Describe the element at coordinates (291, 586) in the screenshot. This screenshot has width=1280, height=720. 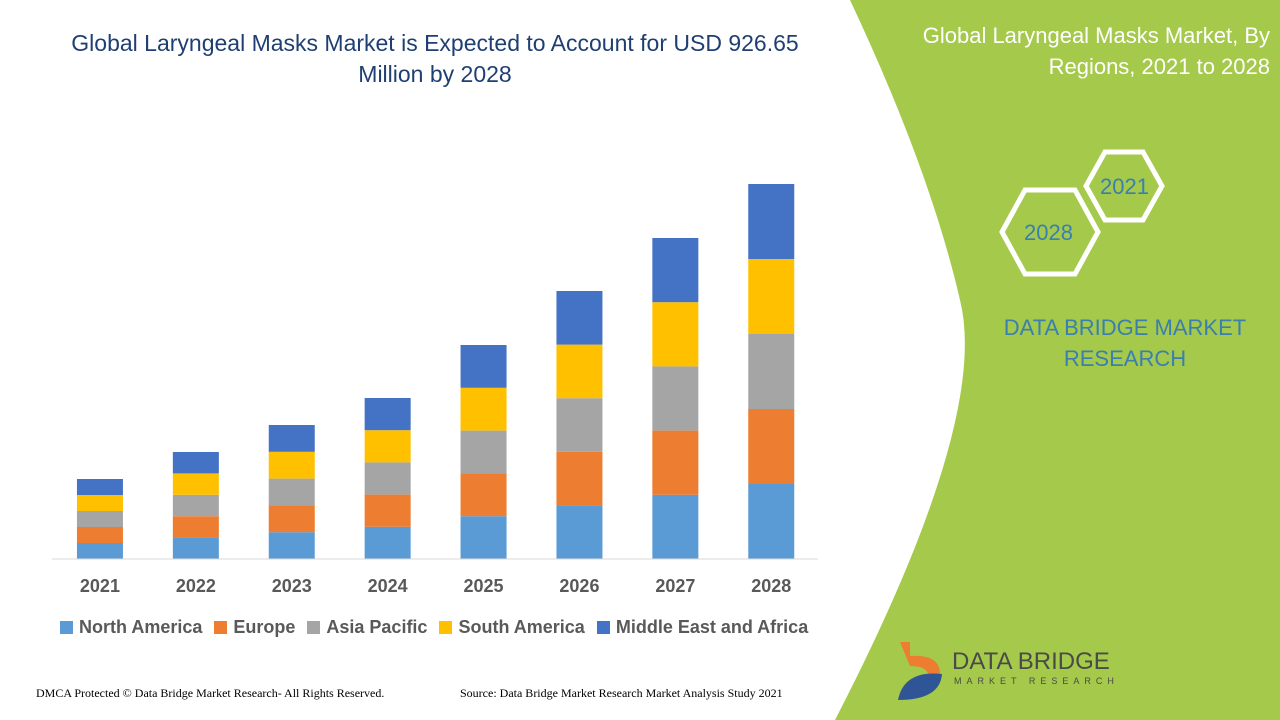
I see `x-tick-label: 2023` at that location.